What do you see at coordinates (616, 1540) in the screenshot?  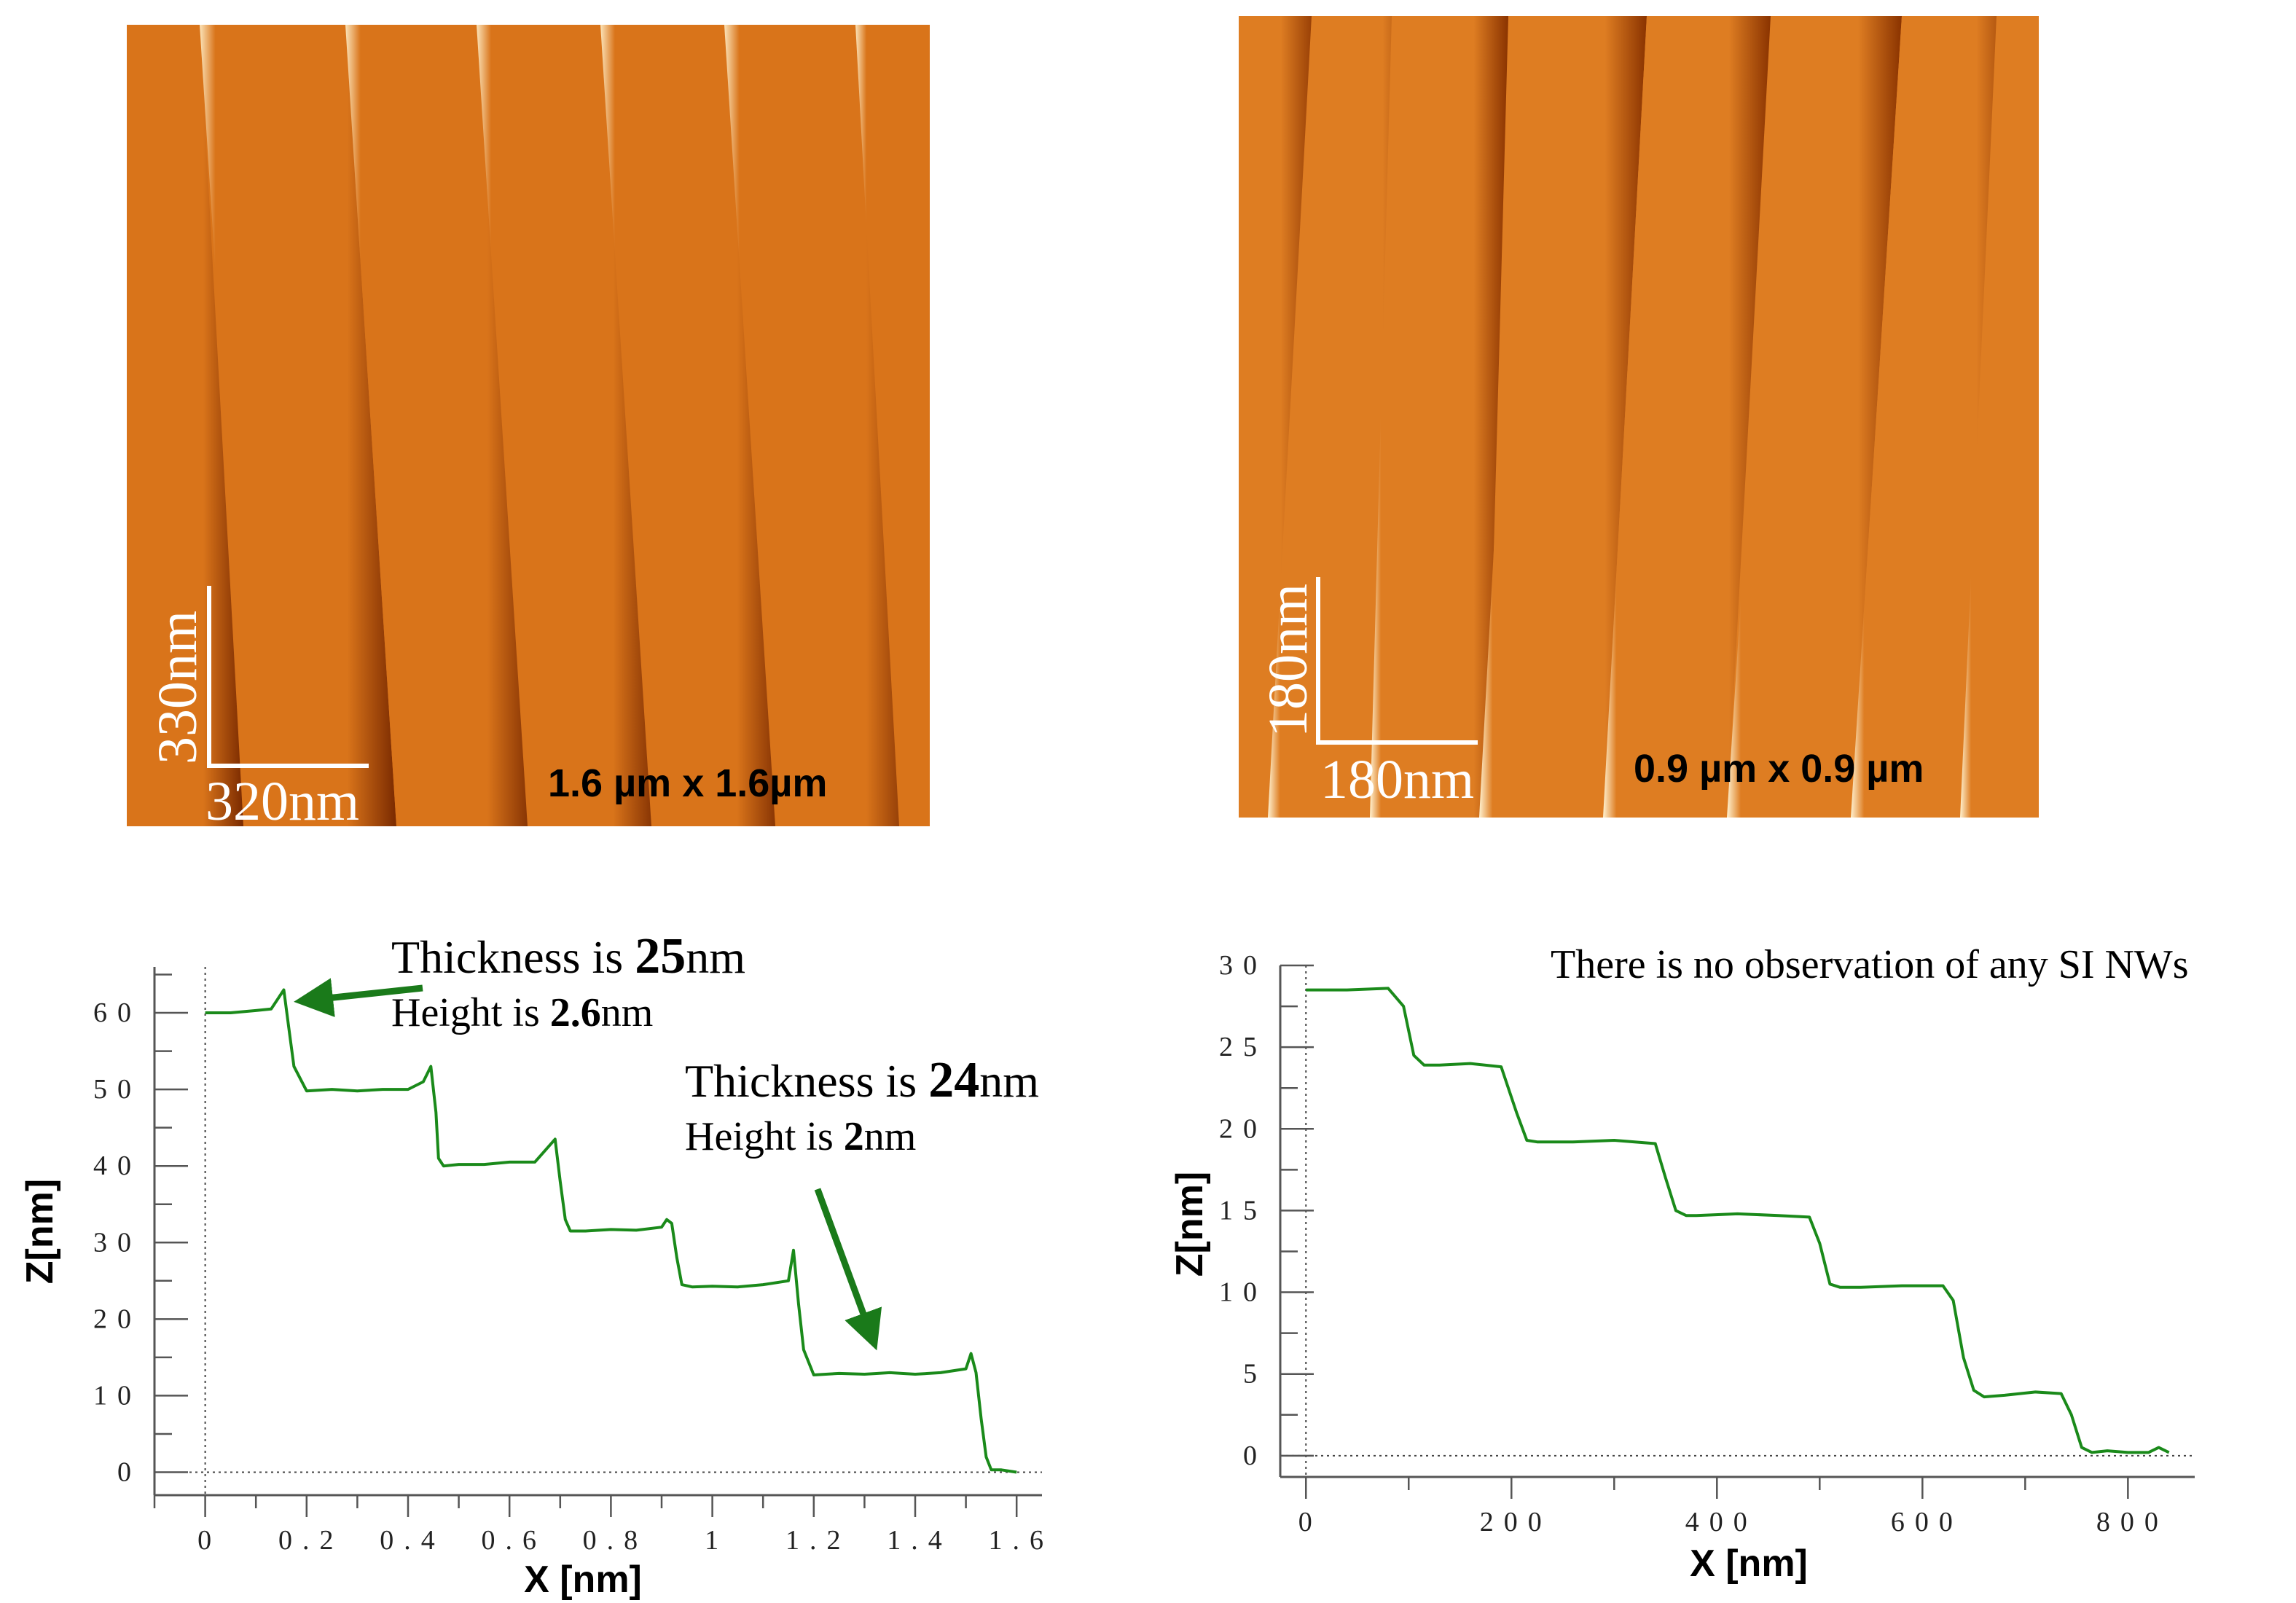 I see `x-tick-label: 0.8` at bounding box center [616, 1540].